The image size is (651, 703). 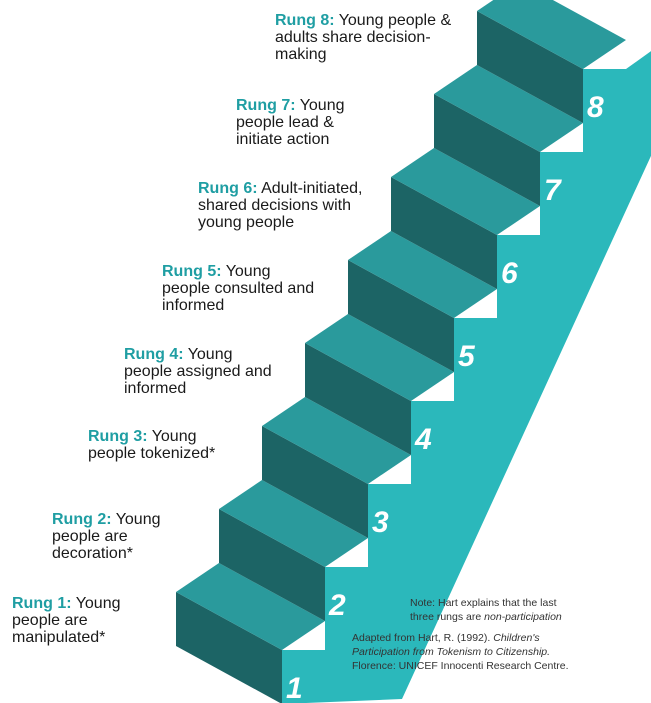 What do you see at coordinates (483, 603) in the screenshot?
I see `note-line-1: Note: Hart explains that the last` at bounding box center [483, 603].